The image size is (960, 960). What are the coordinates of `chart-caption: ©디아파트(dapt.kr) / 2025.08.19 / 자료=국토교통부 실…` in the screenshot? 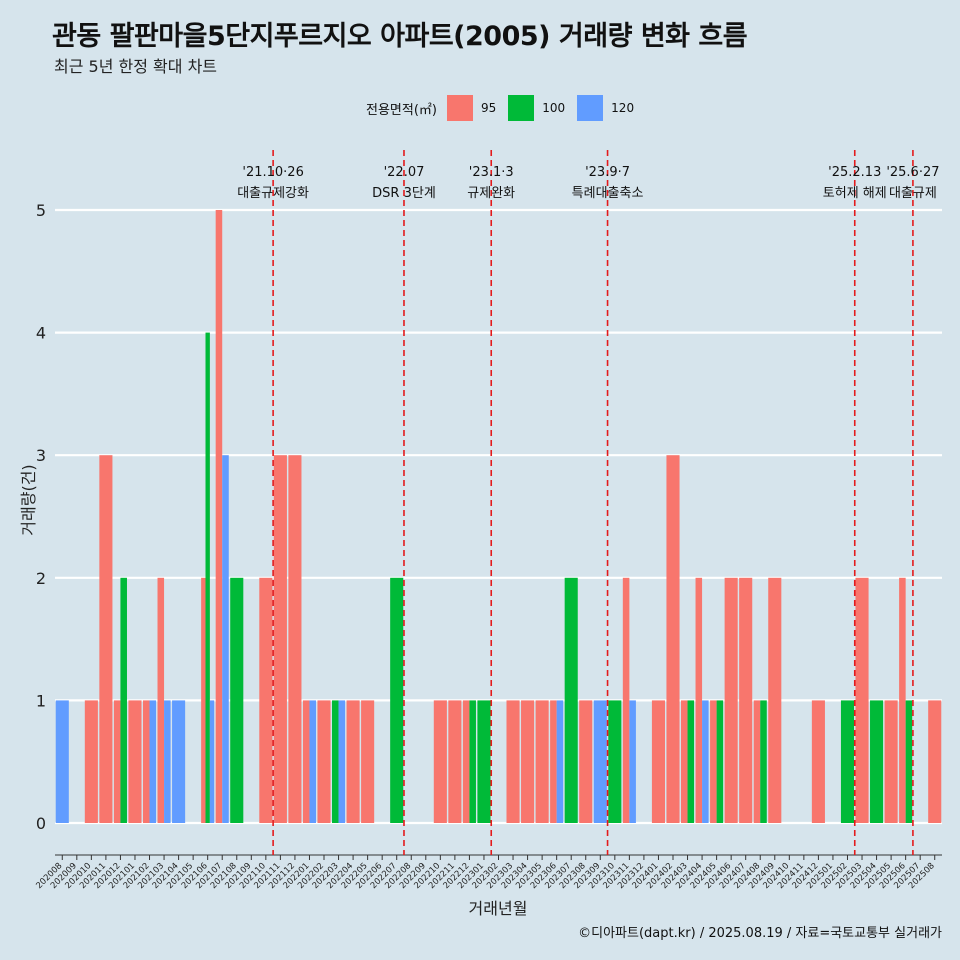 It's located at (760, 933).